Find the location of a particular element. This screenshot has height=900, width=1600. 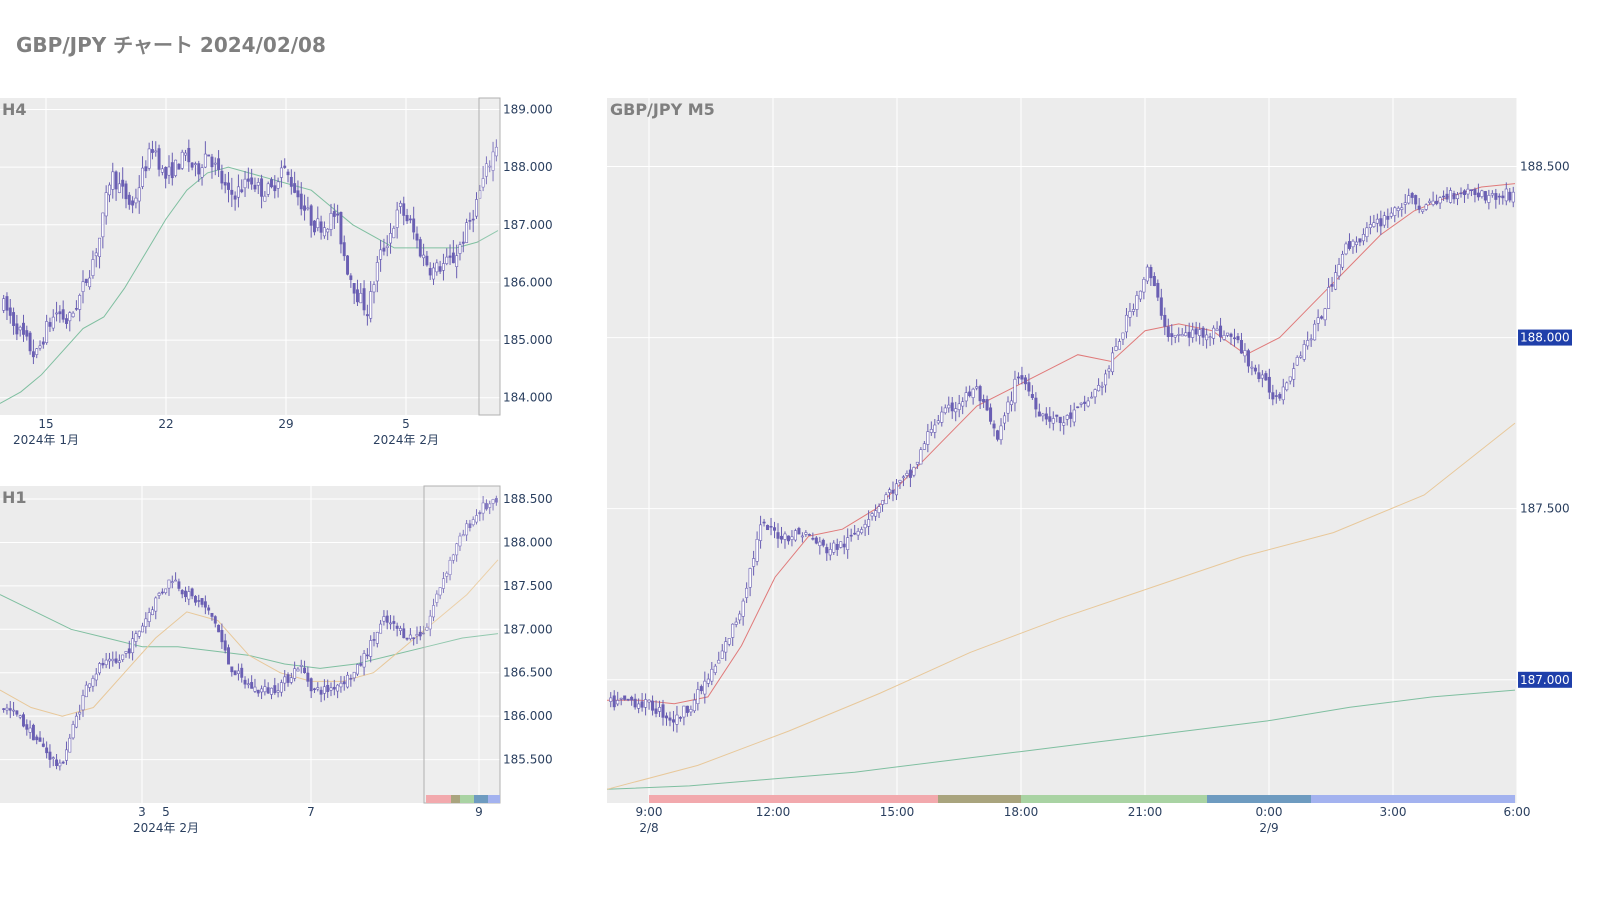

candles is located at coordinates (250, 252).